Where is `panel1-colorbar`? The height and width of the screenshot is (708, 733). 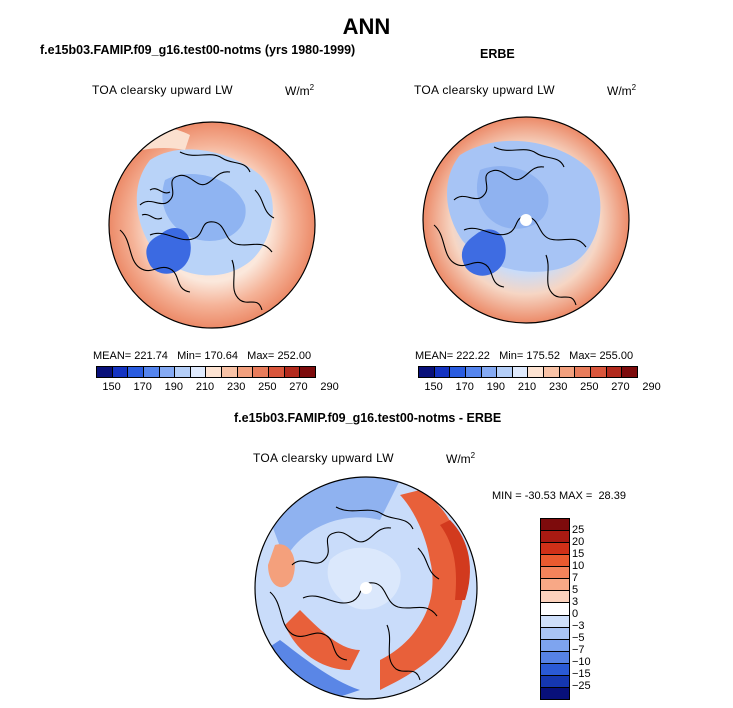 panel1-colorbar is located at coordinates (206, 372).